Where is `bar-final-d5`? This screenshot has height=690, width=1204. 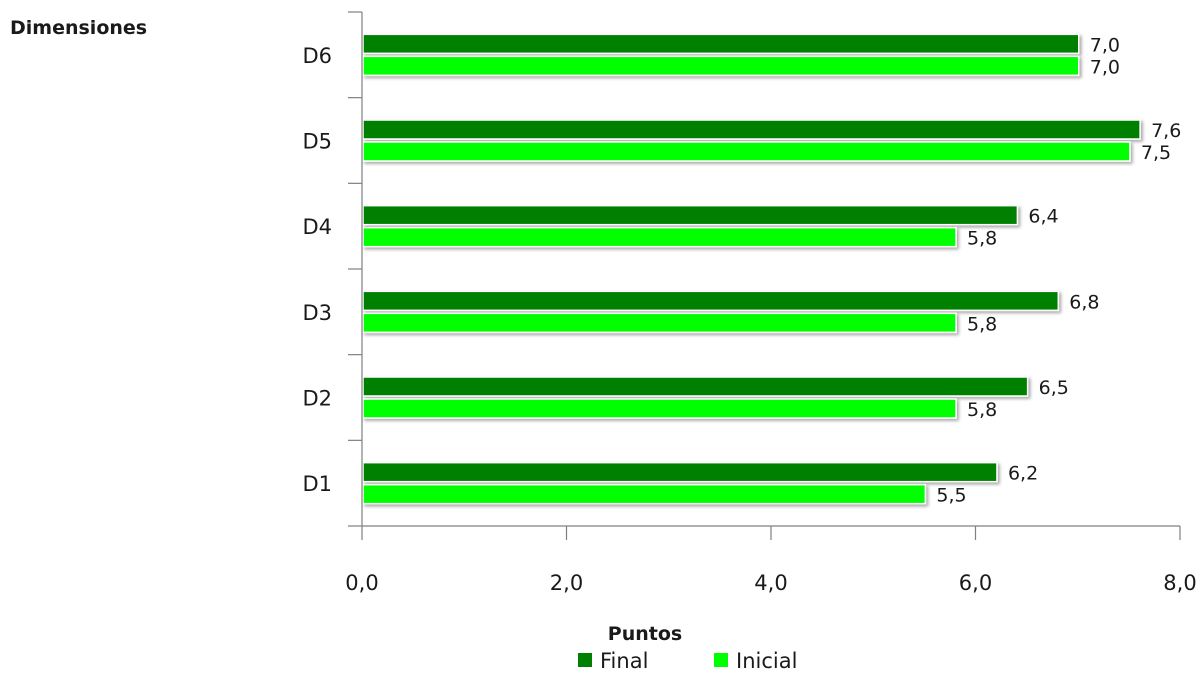 bar-final-d5 is located at coordinates (751, 129).